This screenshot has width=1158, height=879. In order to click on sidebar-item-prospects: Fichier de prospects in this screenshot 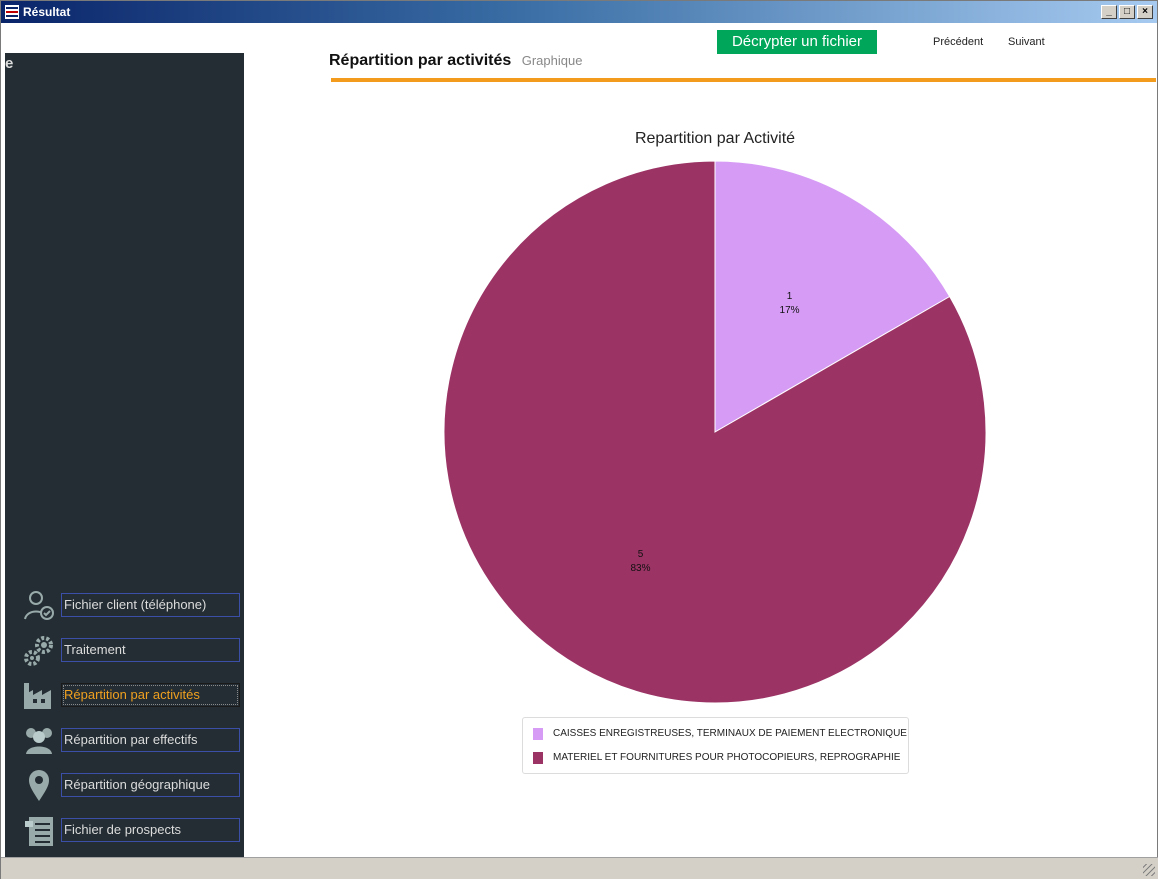, I will do `click(131, 830)`.